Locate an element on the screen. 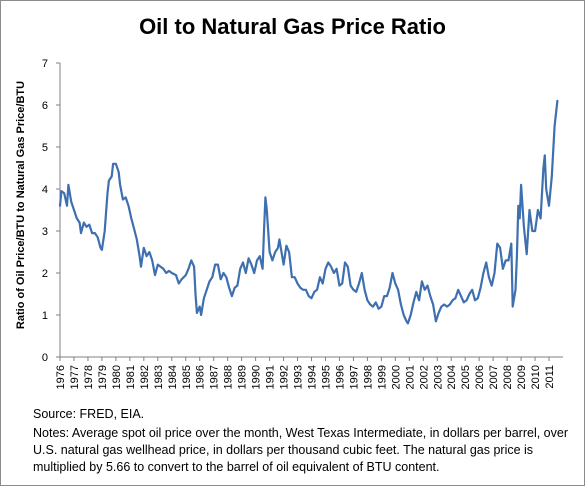 This screenshot has height=486, width=585. x-tick-label: 2011 is located at coordinates (550, 377).